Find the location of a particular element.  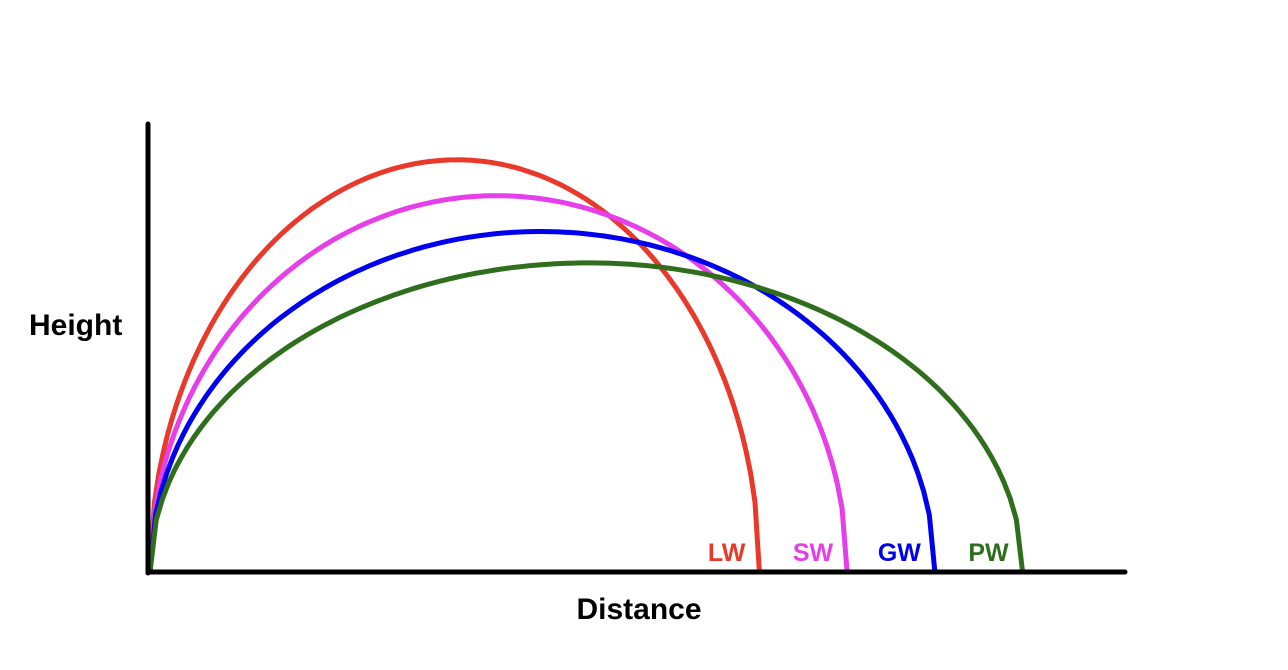

y-axis-title: Height is located at coordinates (75, 325).